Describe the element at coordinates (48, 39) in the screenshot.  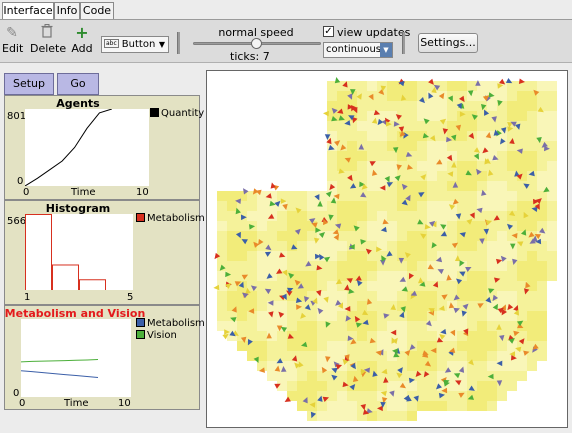
I see `delete-button: Delete` at that location.